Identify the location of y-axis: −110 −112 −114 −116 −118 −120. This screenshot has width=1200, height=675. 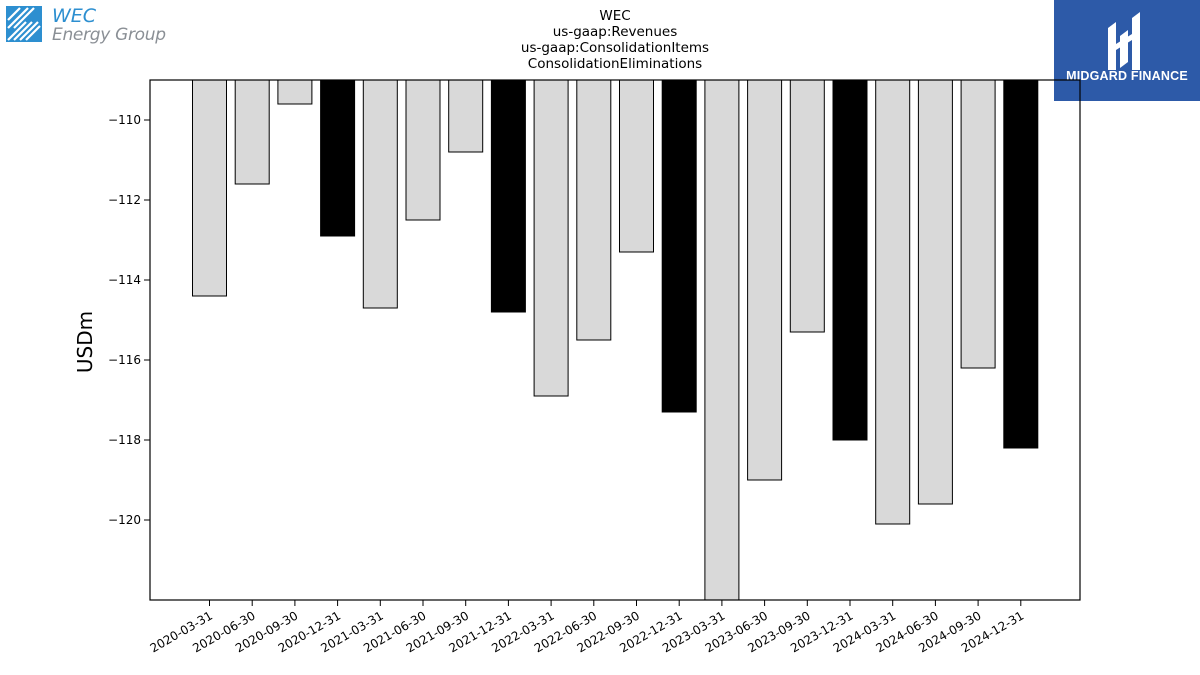
(129, 320).